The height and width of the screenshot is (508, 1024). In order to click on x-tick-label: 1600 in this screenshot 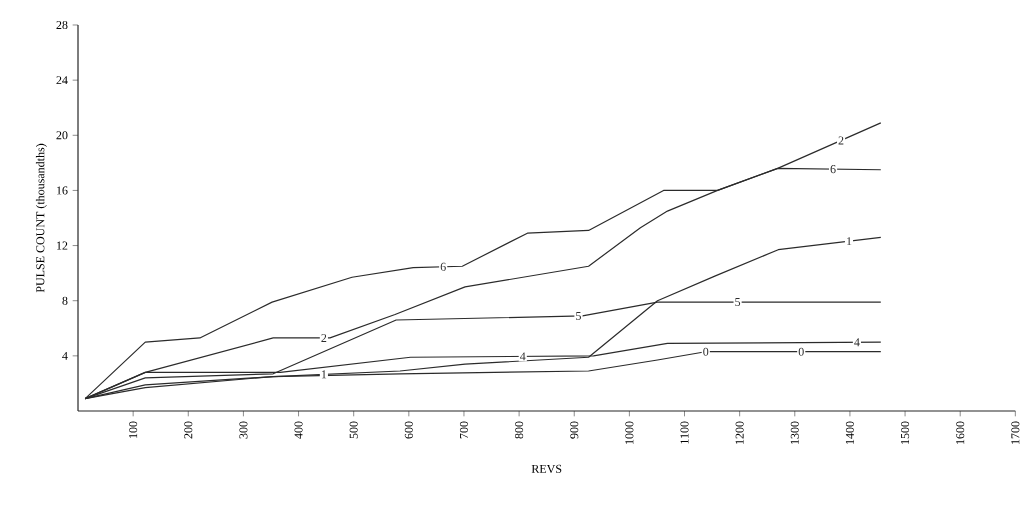, I will do `click(960, 432)`.